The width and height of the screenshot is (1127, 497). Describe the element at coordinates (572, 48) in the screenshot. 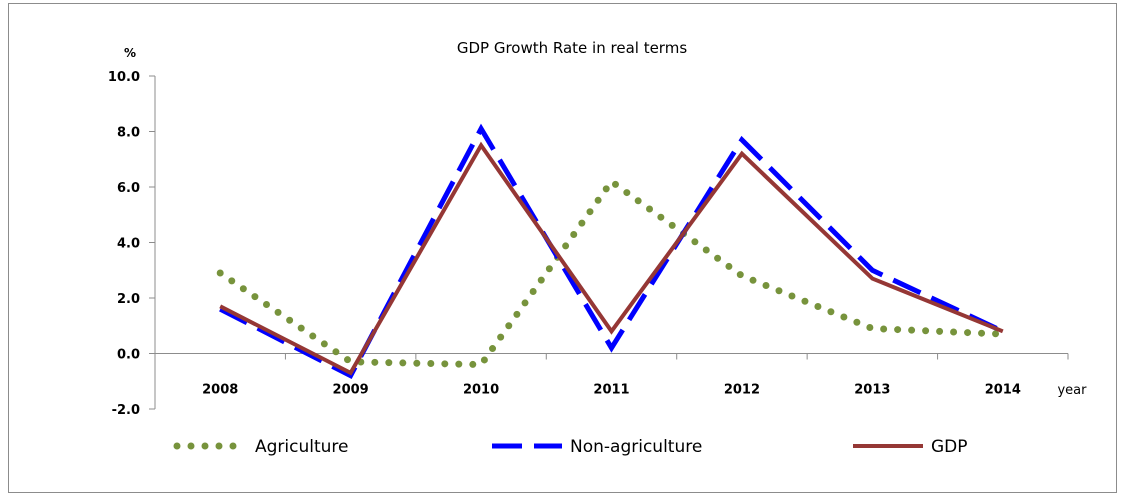

I see `chart-title: GDP Growth Rate in real terms` at that location.